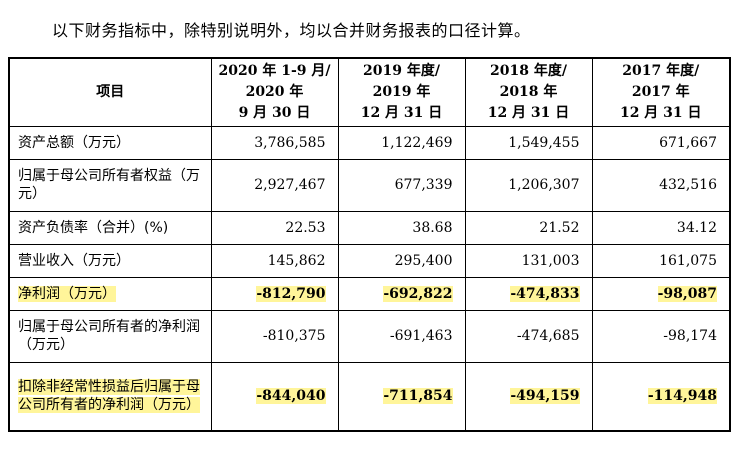 Image resolution: width=750 pixels, height=452 pixels. What do you see at coordinates (661, 396) in the screenshot?
I see `cell-value: -114,948` at bounding box center [661, 396].